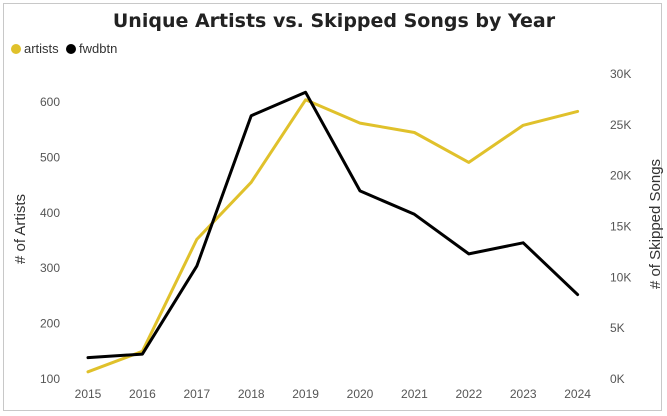  Describe the element at coordinates (620, 277) in the screenshot. I see `y-right-tick-label: 10K` at that location.